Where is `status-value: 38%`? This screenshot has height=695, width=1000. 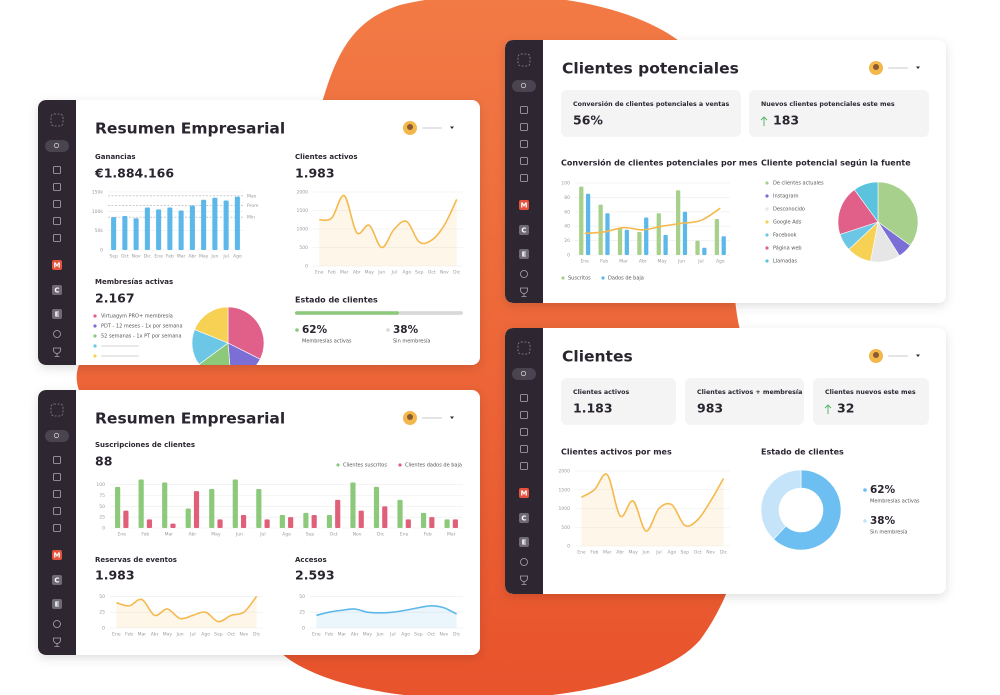
status-value: 38% is located at coordinates (406, 330).